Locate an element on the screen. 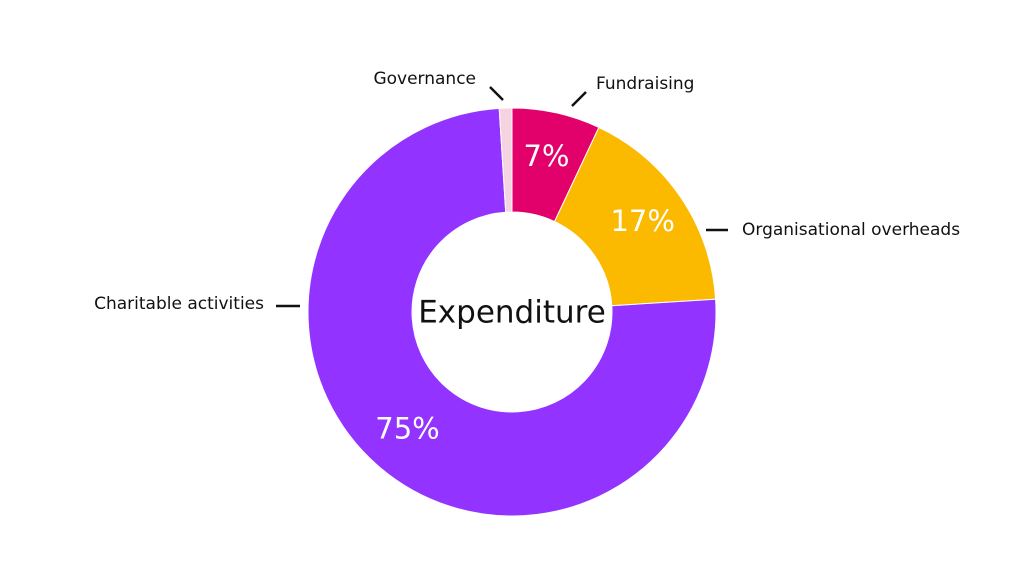  category-label: Governance is located at coordinates (424, 79).